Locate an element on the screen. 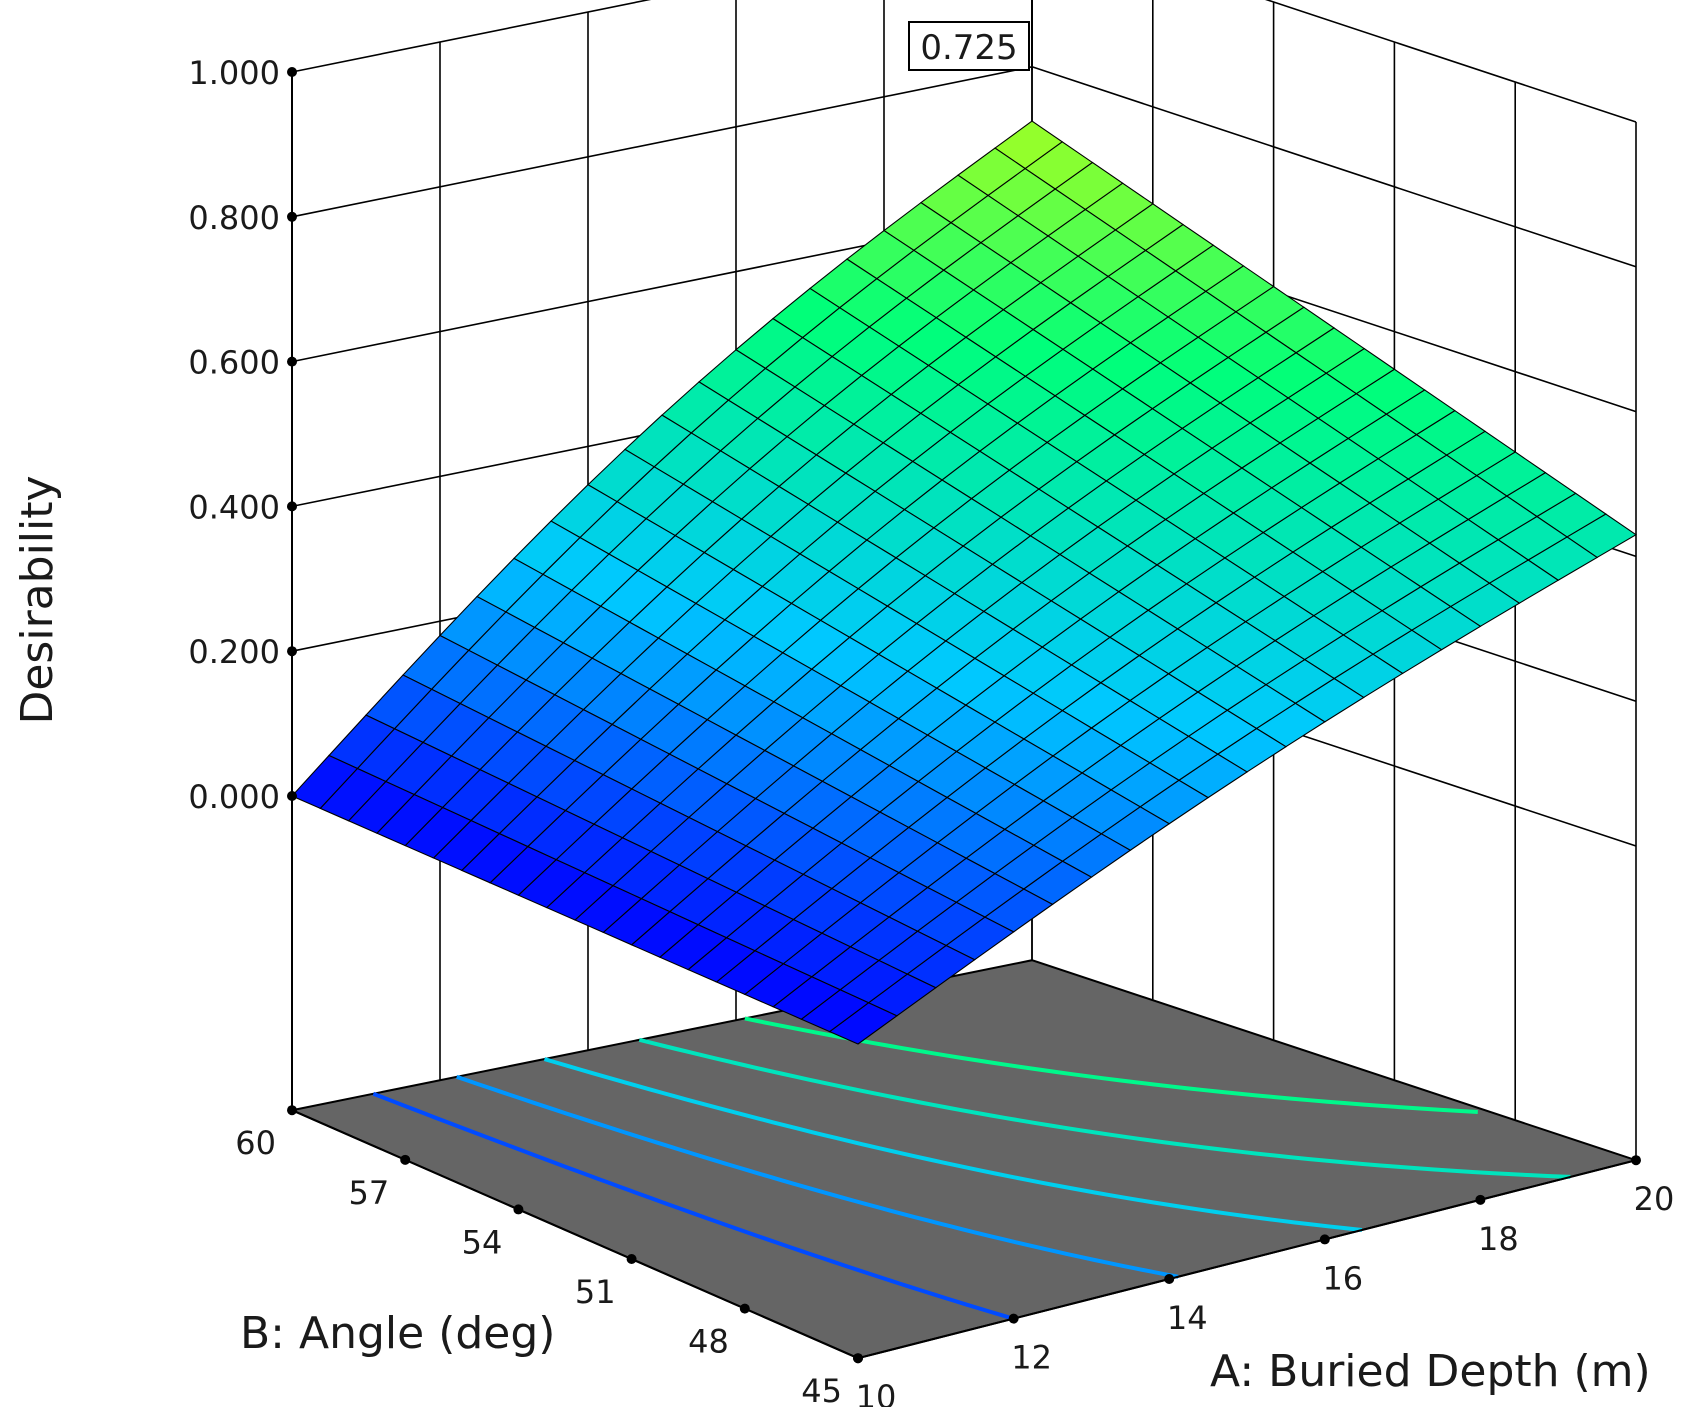 The image size is (1693, 1407). y-tick-label: 48 is located at coordinates (708, 1342).